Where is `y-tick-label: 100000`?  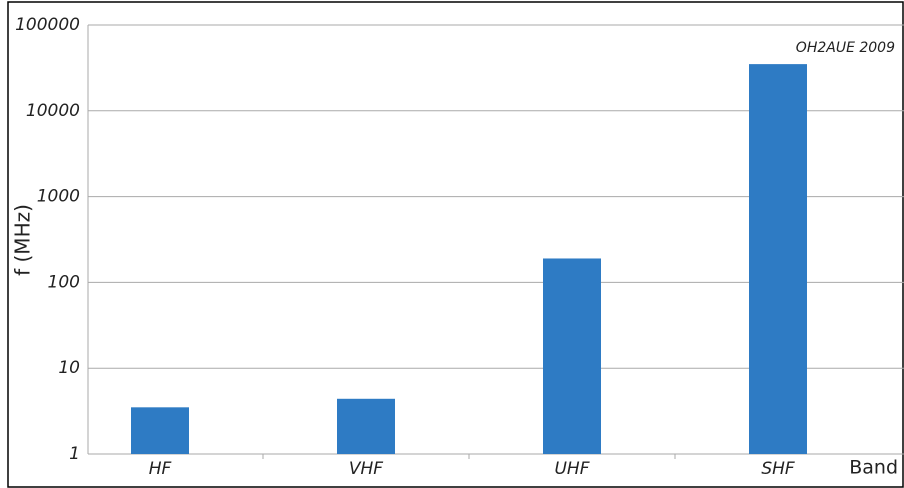
y-tick-label: 100000 is located at coordinates (47, 25).